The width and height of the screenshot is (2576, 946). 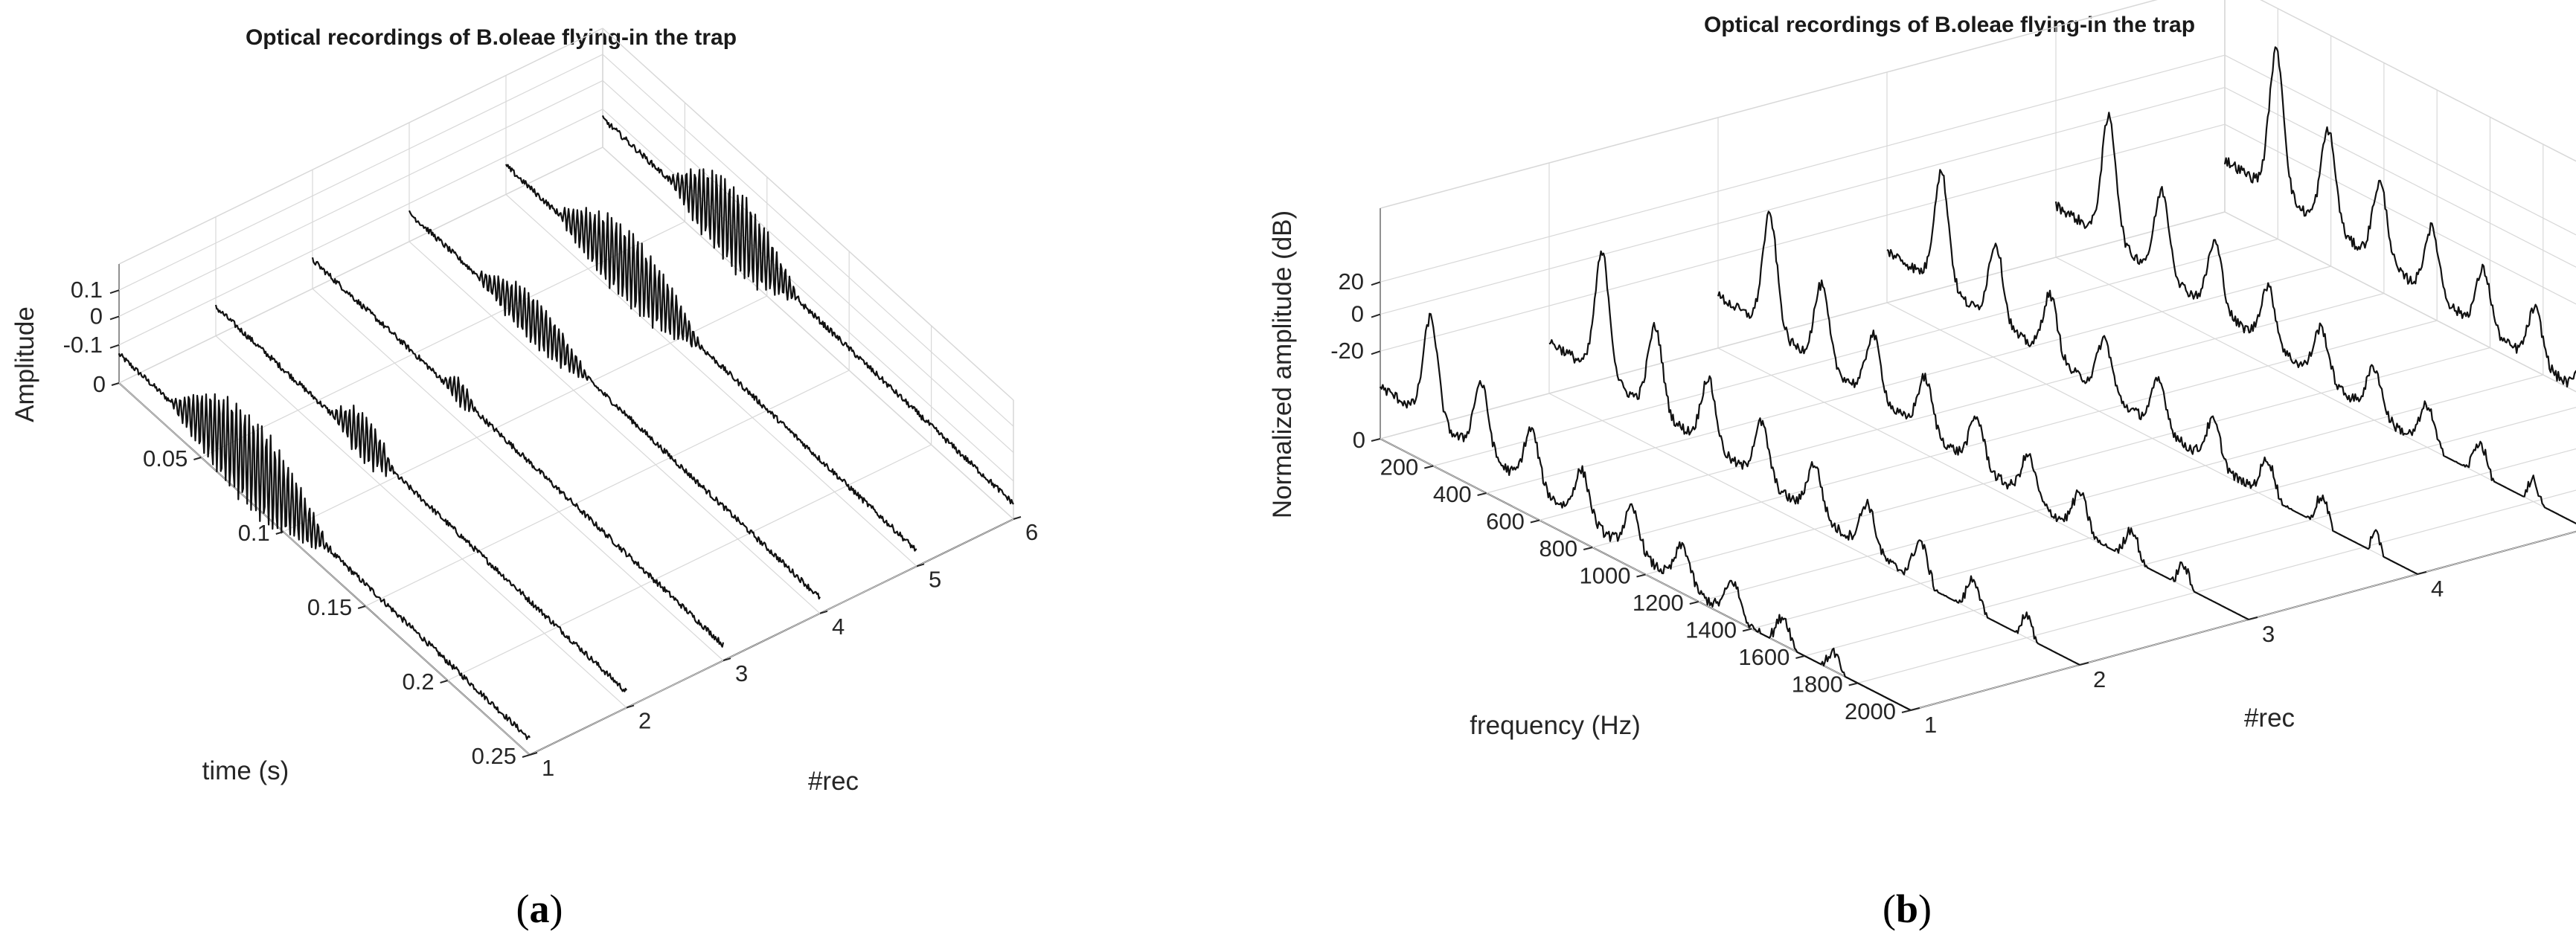 I want to click on x-tick-label: 1400, so click(x=1711, y=630).